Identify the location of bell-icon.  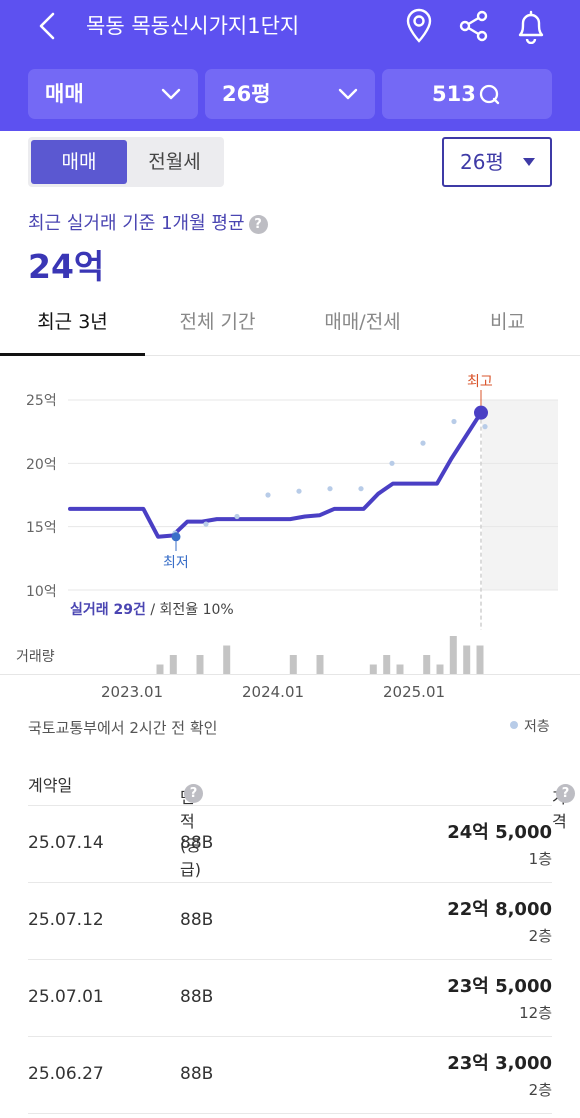
(531, 26).